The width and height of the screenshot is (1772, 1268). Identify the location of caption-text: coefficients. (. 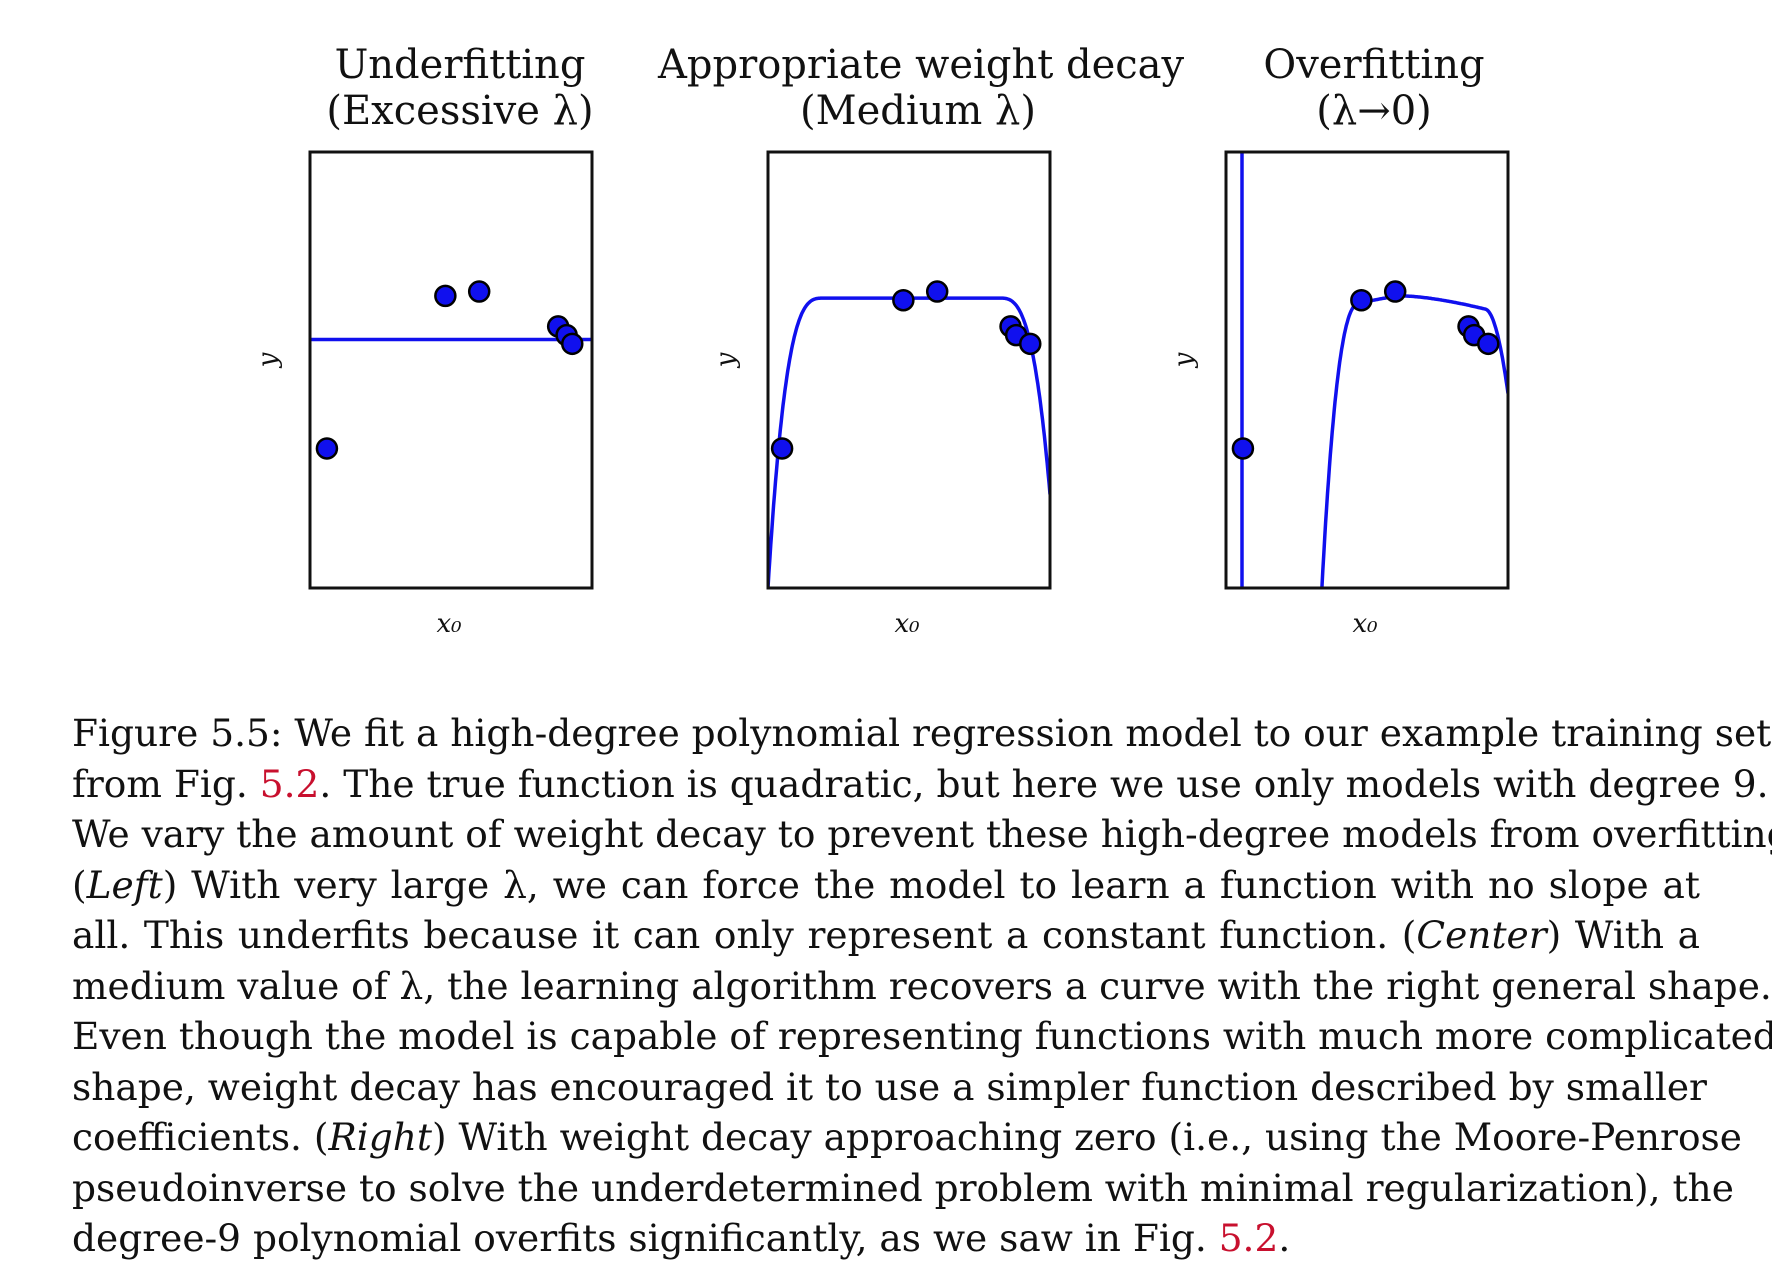
(200, 1137).